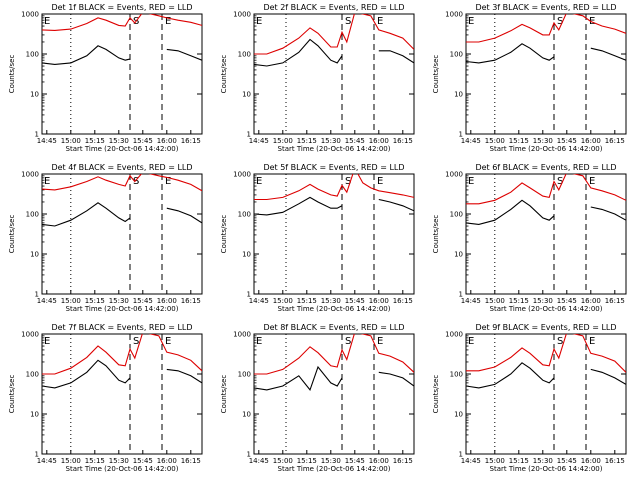 The height and width of the screenshot is (480, 640). What do you see at coordinates (121, 327) in the screenshot?
I see `panel-title: Det 7f BLACK = Events, RED = LLD` at bounding box center [121, 327].